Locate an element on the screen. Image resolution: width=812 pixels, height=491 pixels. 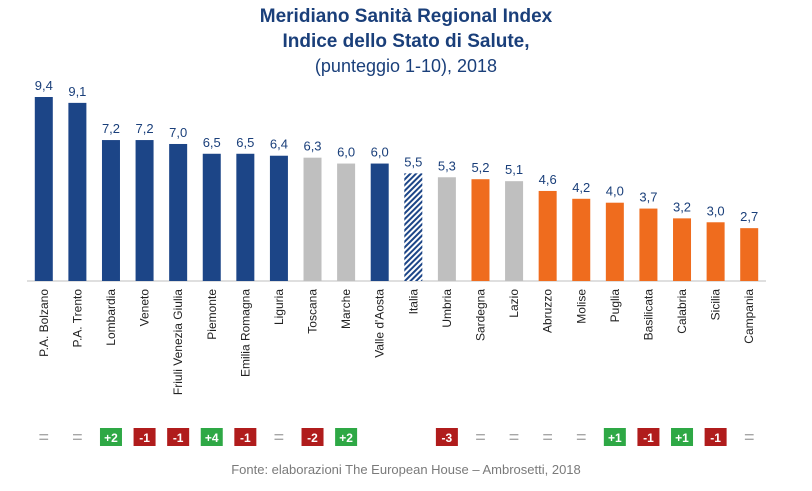
category-label: Molise is located at coordinates (581, 306).